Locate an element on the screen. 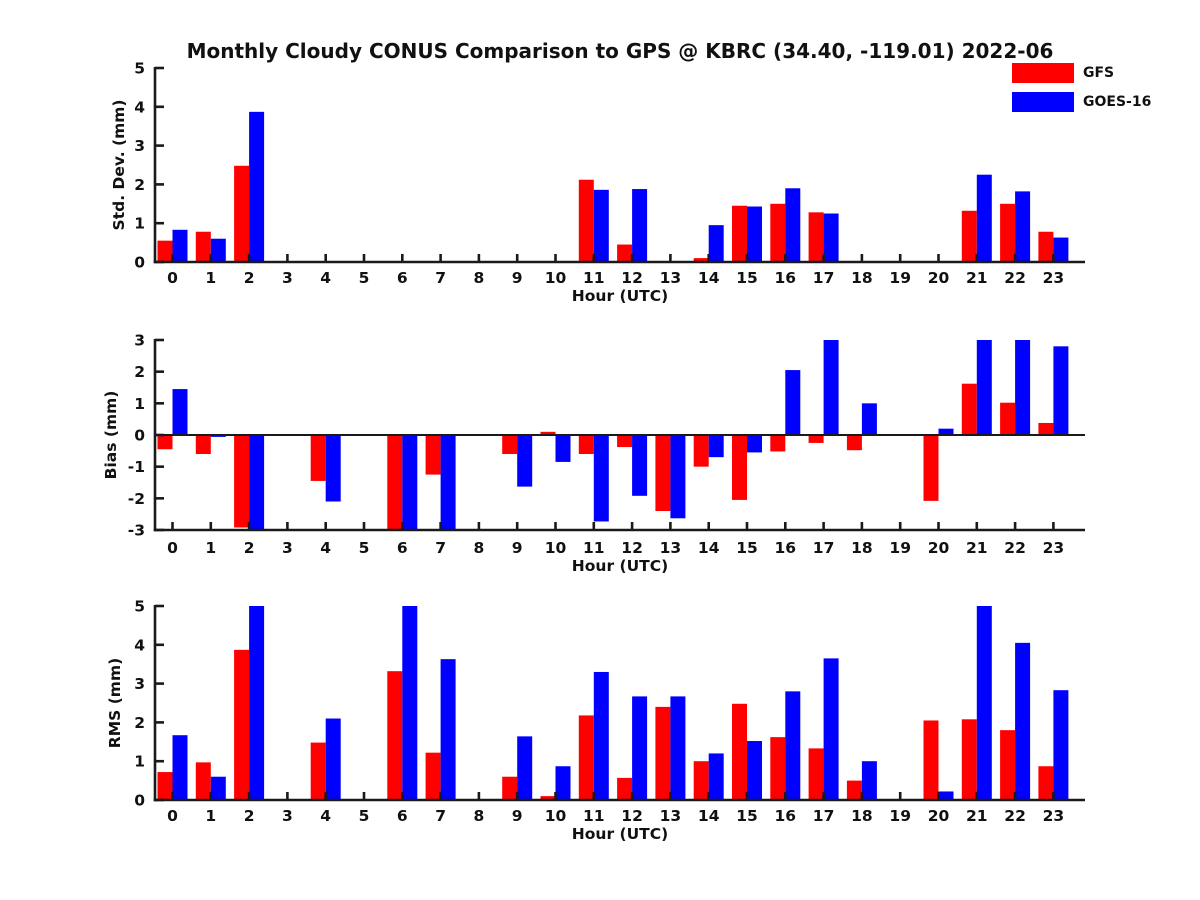  legend-swatch-goes16 is located at coordinates (1043, 102).